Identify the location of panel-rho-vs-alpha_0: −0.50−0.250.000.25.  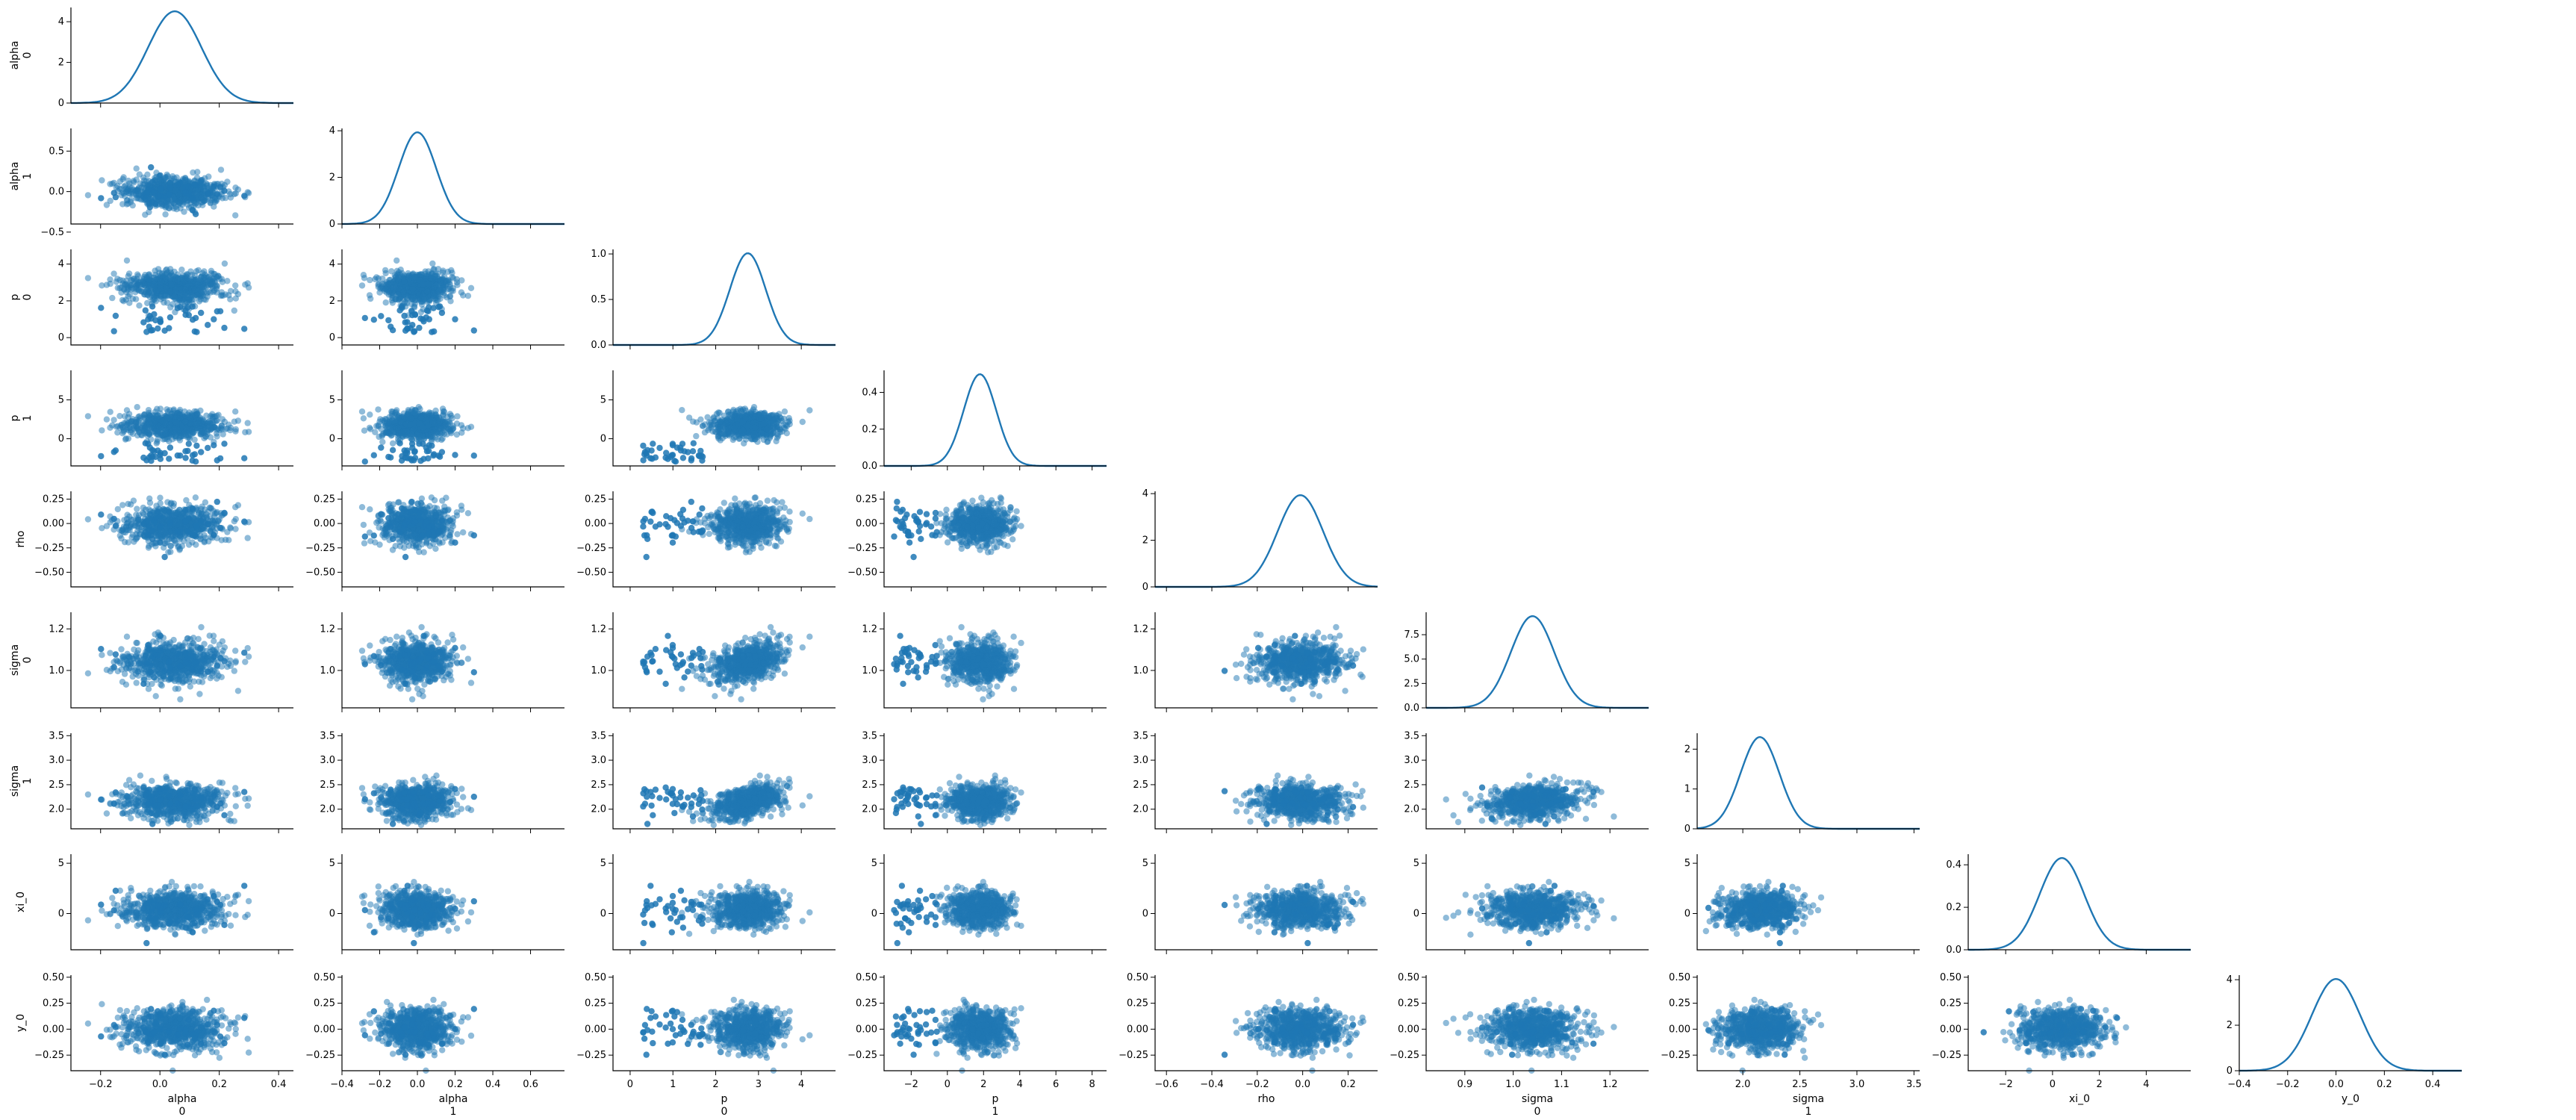
(163, 541).